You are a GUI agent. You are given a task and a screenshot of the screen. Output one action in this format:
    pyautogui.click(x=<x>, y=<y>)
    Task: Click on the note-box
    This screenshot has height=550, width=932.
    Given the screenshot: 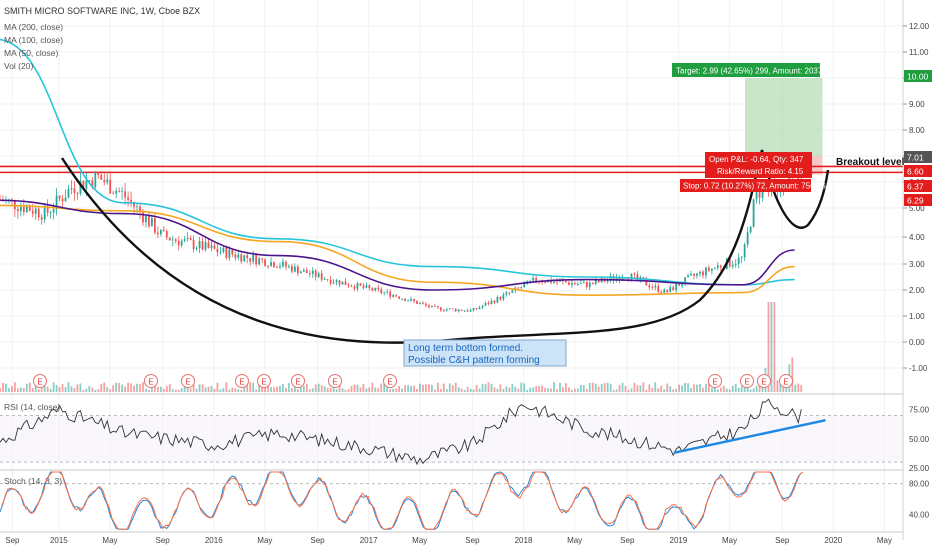 What is the action you would take?
    pyautogui.click(x=485, y=353)
    